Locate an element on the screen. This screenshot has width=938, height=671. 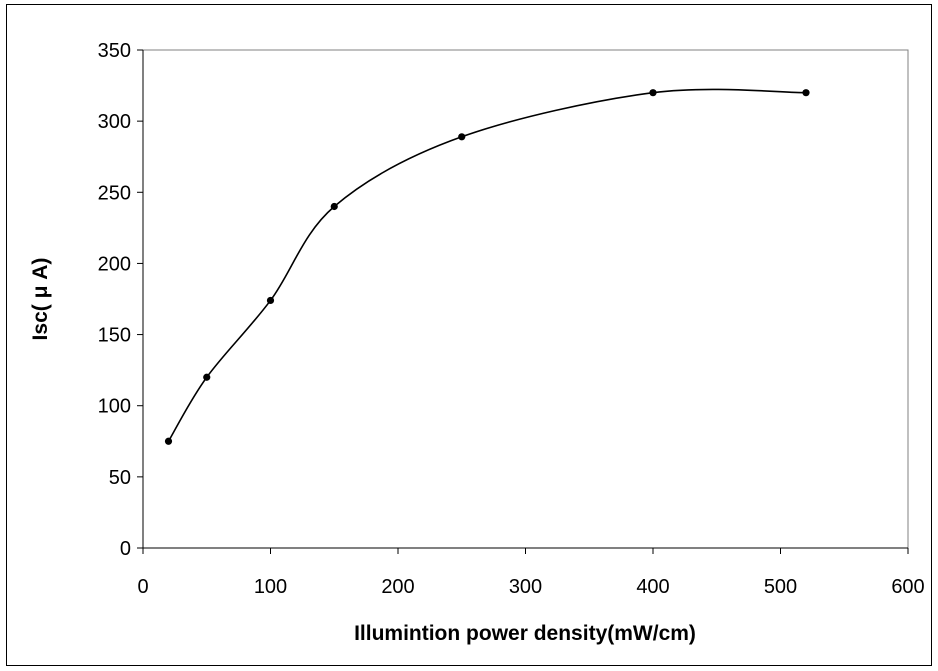
y-tick-label: 0 is located at coordinates (125, 549).